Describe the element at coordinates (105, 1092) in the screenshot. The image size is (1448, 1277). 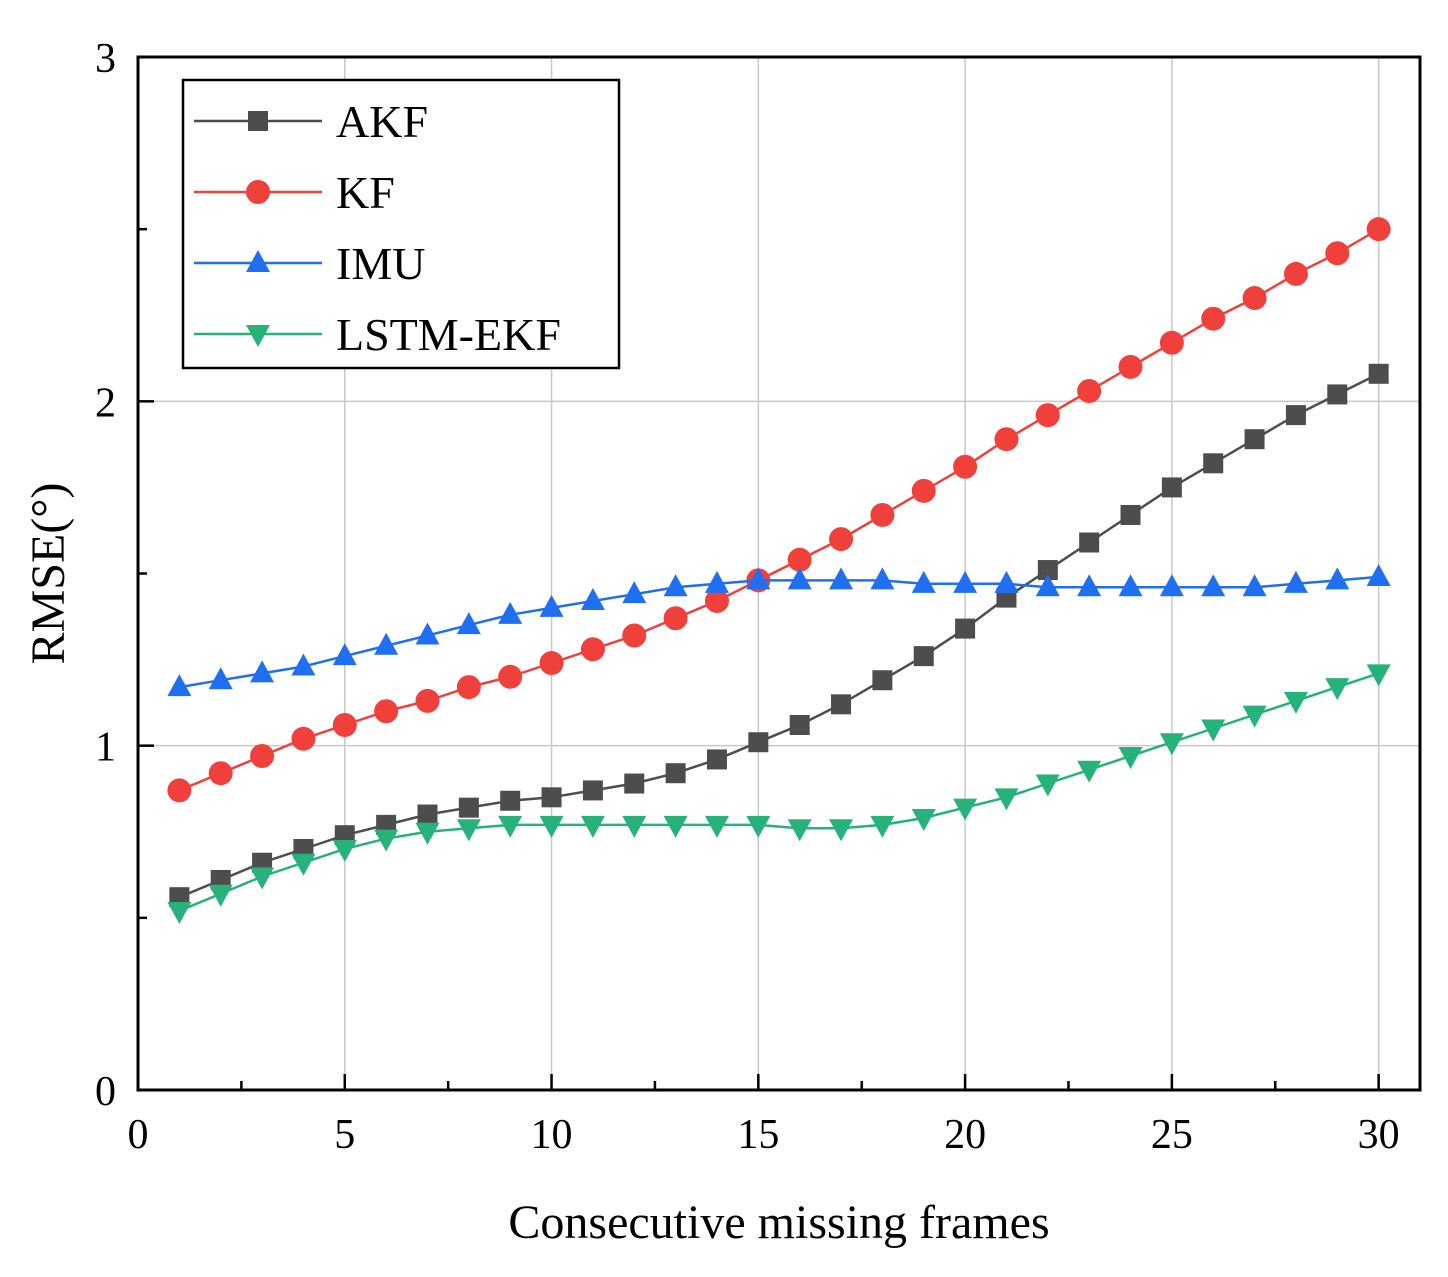
I see `y-tick-label: 0` at that location.